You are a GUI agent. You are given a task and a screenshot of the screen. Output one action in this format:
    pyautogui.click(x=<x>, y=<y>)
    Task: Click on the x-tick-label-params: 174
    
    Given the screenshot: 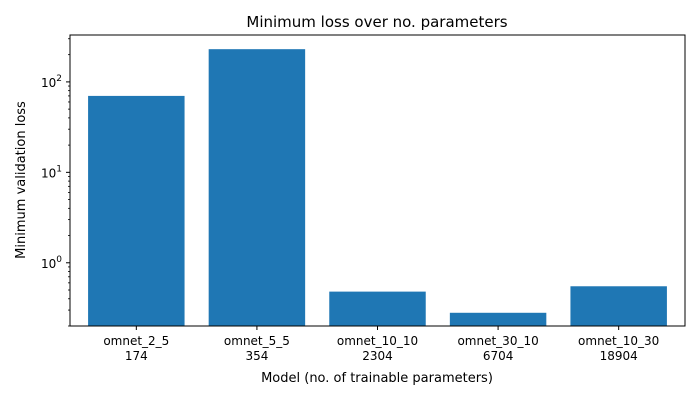 What is the action you would take?
    pyautogui.click(x=136, y=356)
    